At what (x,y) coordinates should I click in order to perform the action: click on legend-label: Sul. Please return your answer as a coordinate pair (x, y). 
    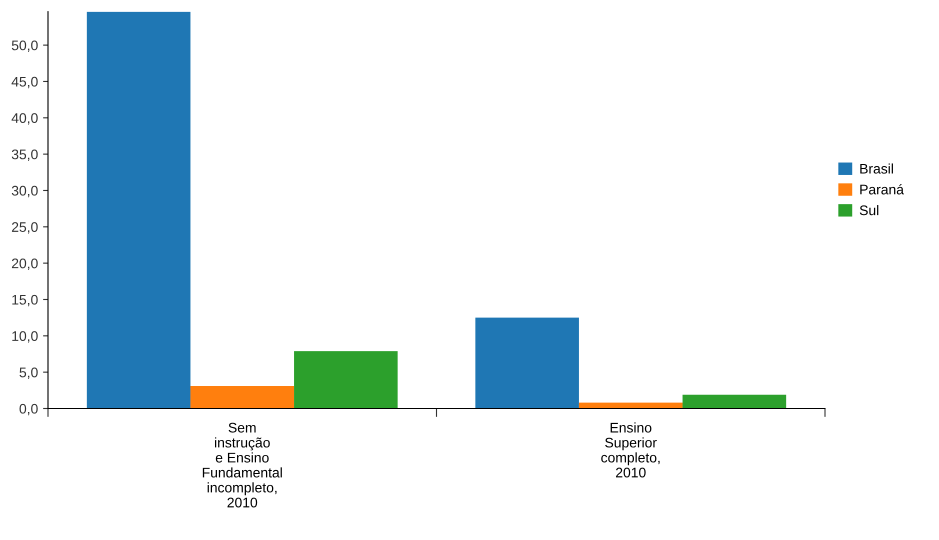
    Looking at the image, I should click on (869, 210).